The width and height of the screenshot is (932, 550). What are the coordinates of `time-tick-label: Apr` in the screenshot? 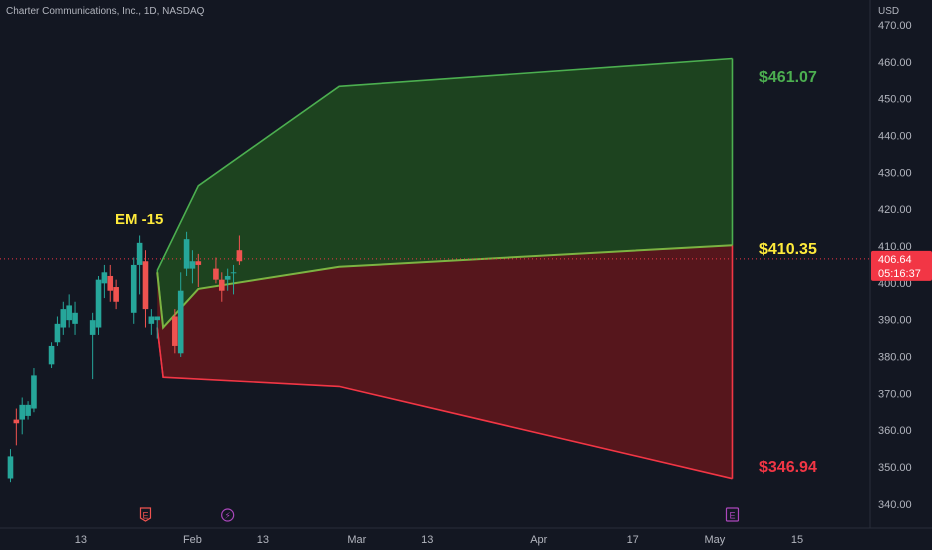 It's located at (538, 540).